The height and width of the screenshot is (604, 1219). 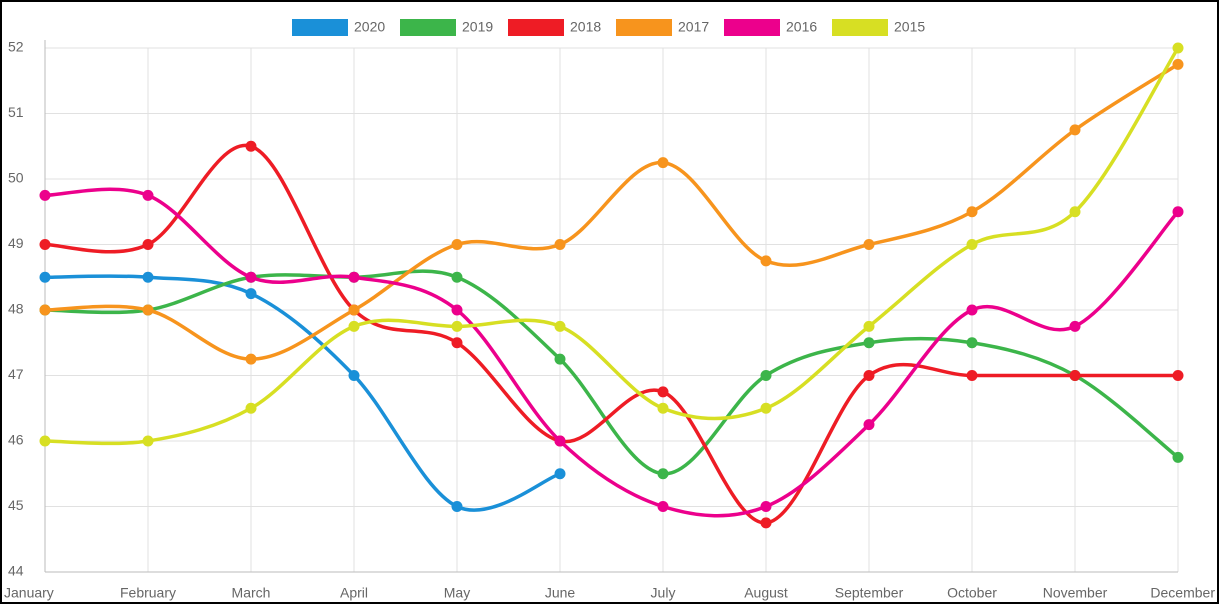 I want to click on x-tick-label: February, so click(x=148, y=593).